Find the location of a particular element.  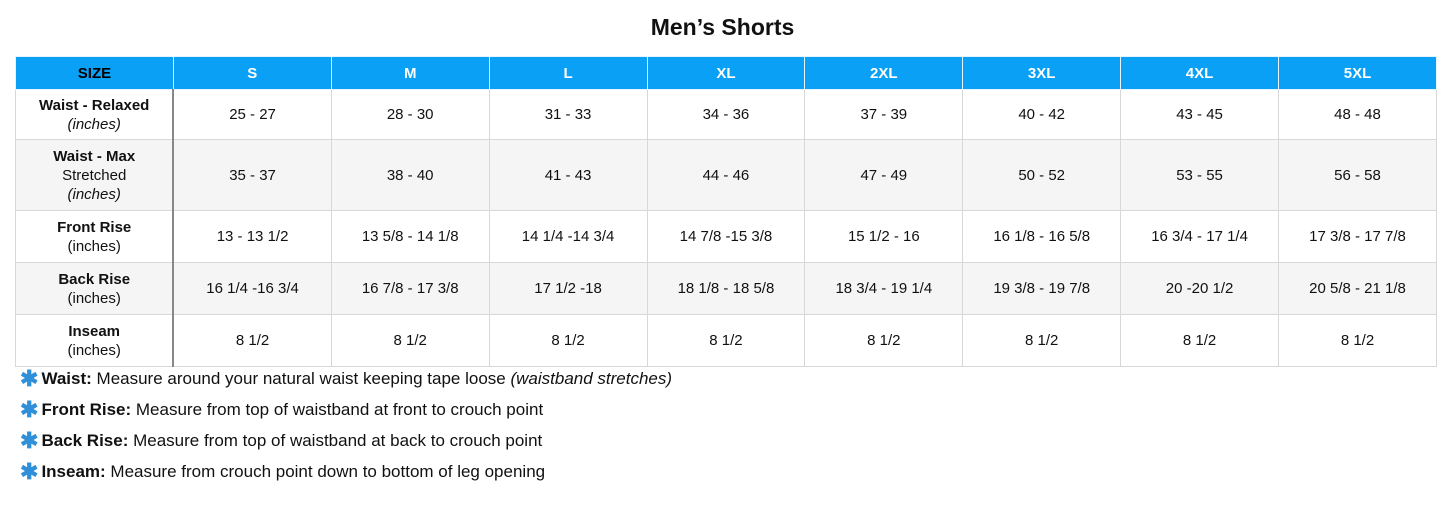

row-label-name: Waist - Max is located at coordinates (94, 156).